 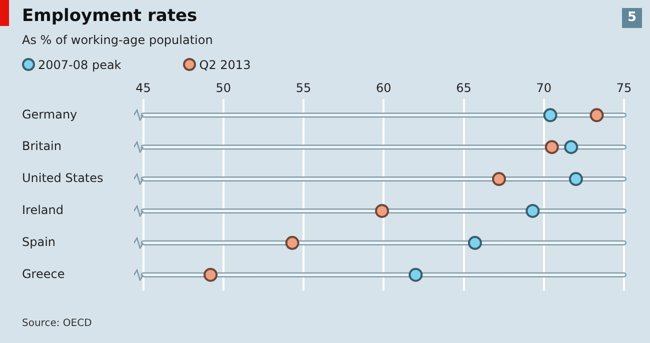 What do you see at coordinates (43, 210) in the screenshot?
I see `y-tick-label: Ireland` at bounding box center [43, 210].